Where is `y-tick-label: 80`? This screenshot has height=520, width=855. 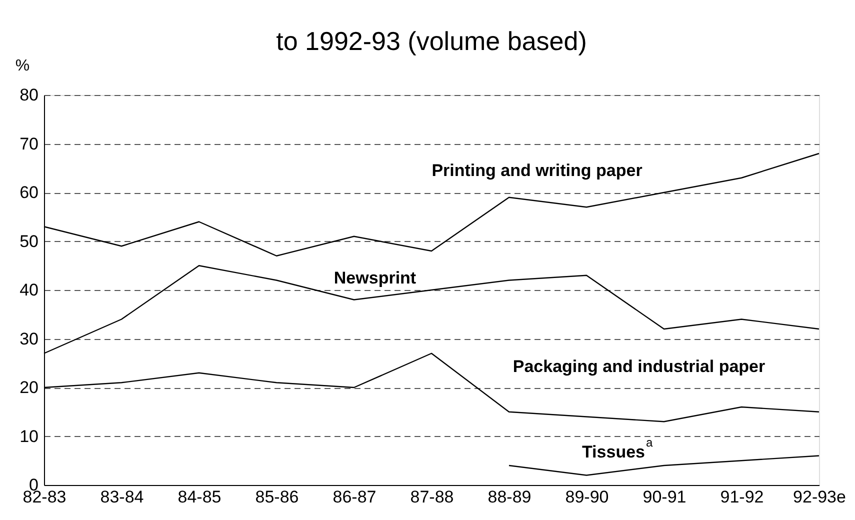
y-tick-label: 80 is located at coordinates (29, 95).